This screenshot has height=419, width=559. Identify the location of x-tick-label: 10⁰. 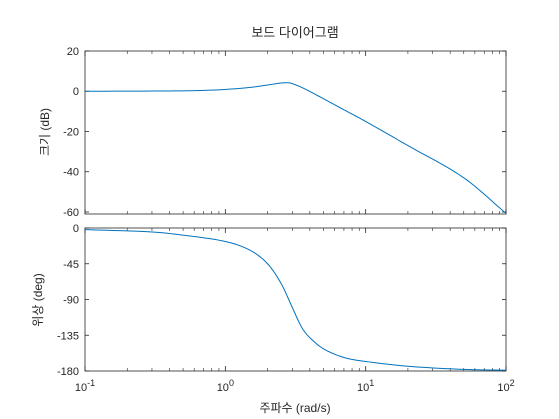
(225, 386).